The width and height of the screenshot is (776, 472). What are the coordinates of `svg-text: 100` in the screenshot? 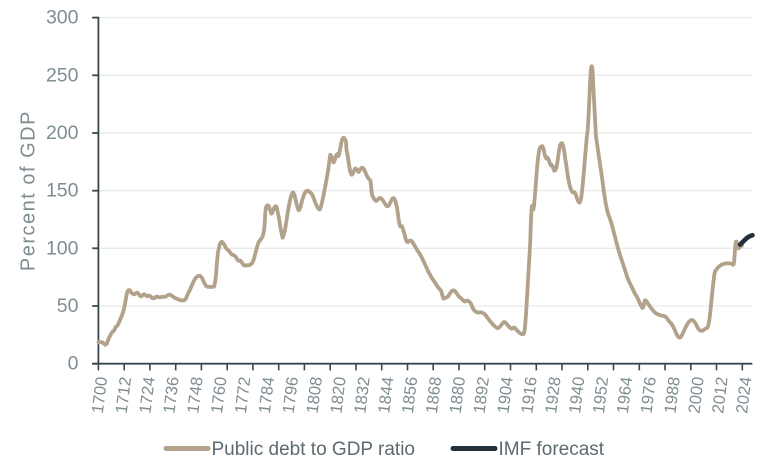 It's located at (62, 248).